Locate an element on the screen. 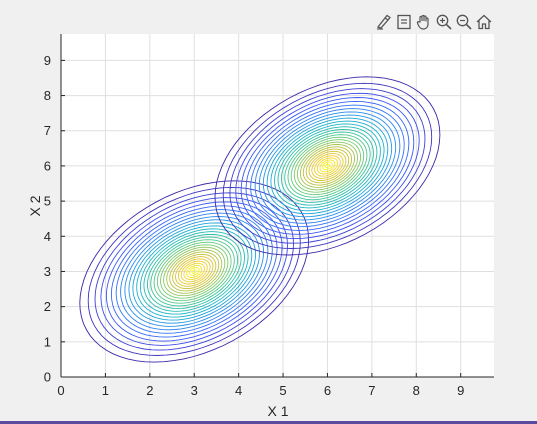  y-tick-label: 3 is located at coordinates (47, 271).